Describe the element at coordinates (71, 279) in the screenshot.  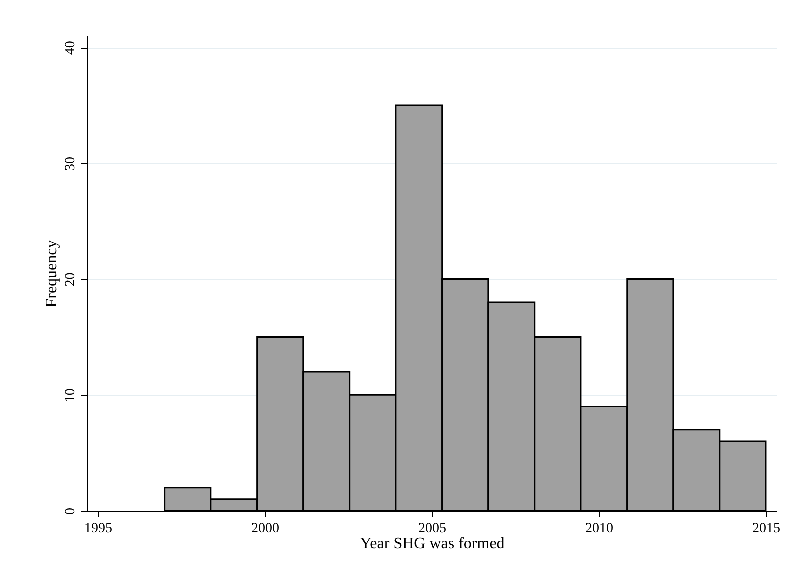
I see `y-tick-label: 20` at that location.